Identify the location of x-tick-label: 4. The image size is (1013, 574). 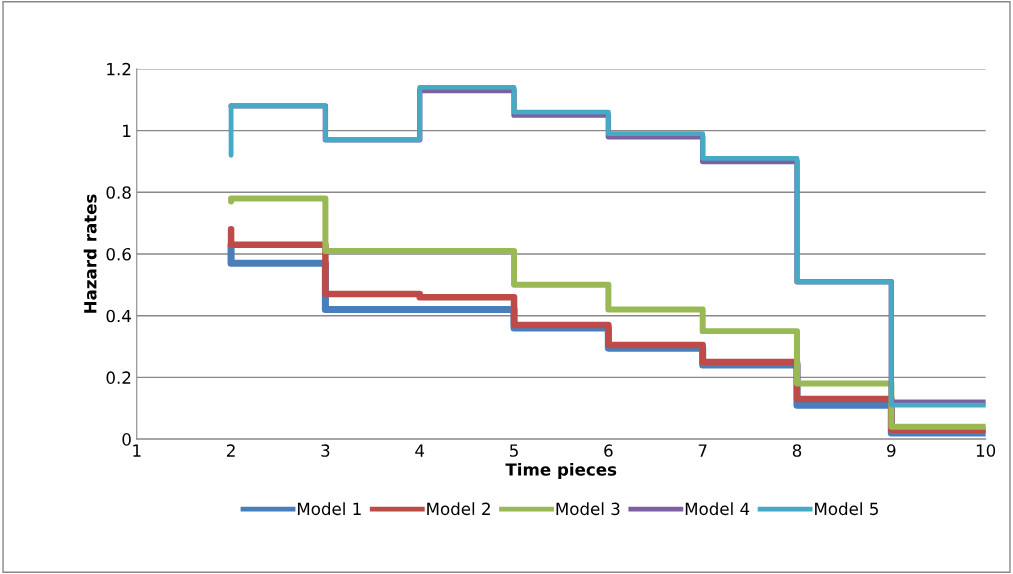
(420, 450).